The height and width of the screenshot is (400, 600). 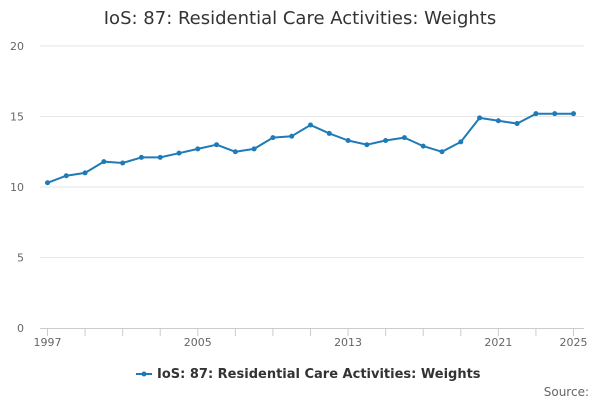 I want to click on x-axis: 1997 2005 2013 2021 2025, so click(x=311, y=338).